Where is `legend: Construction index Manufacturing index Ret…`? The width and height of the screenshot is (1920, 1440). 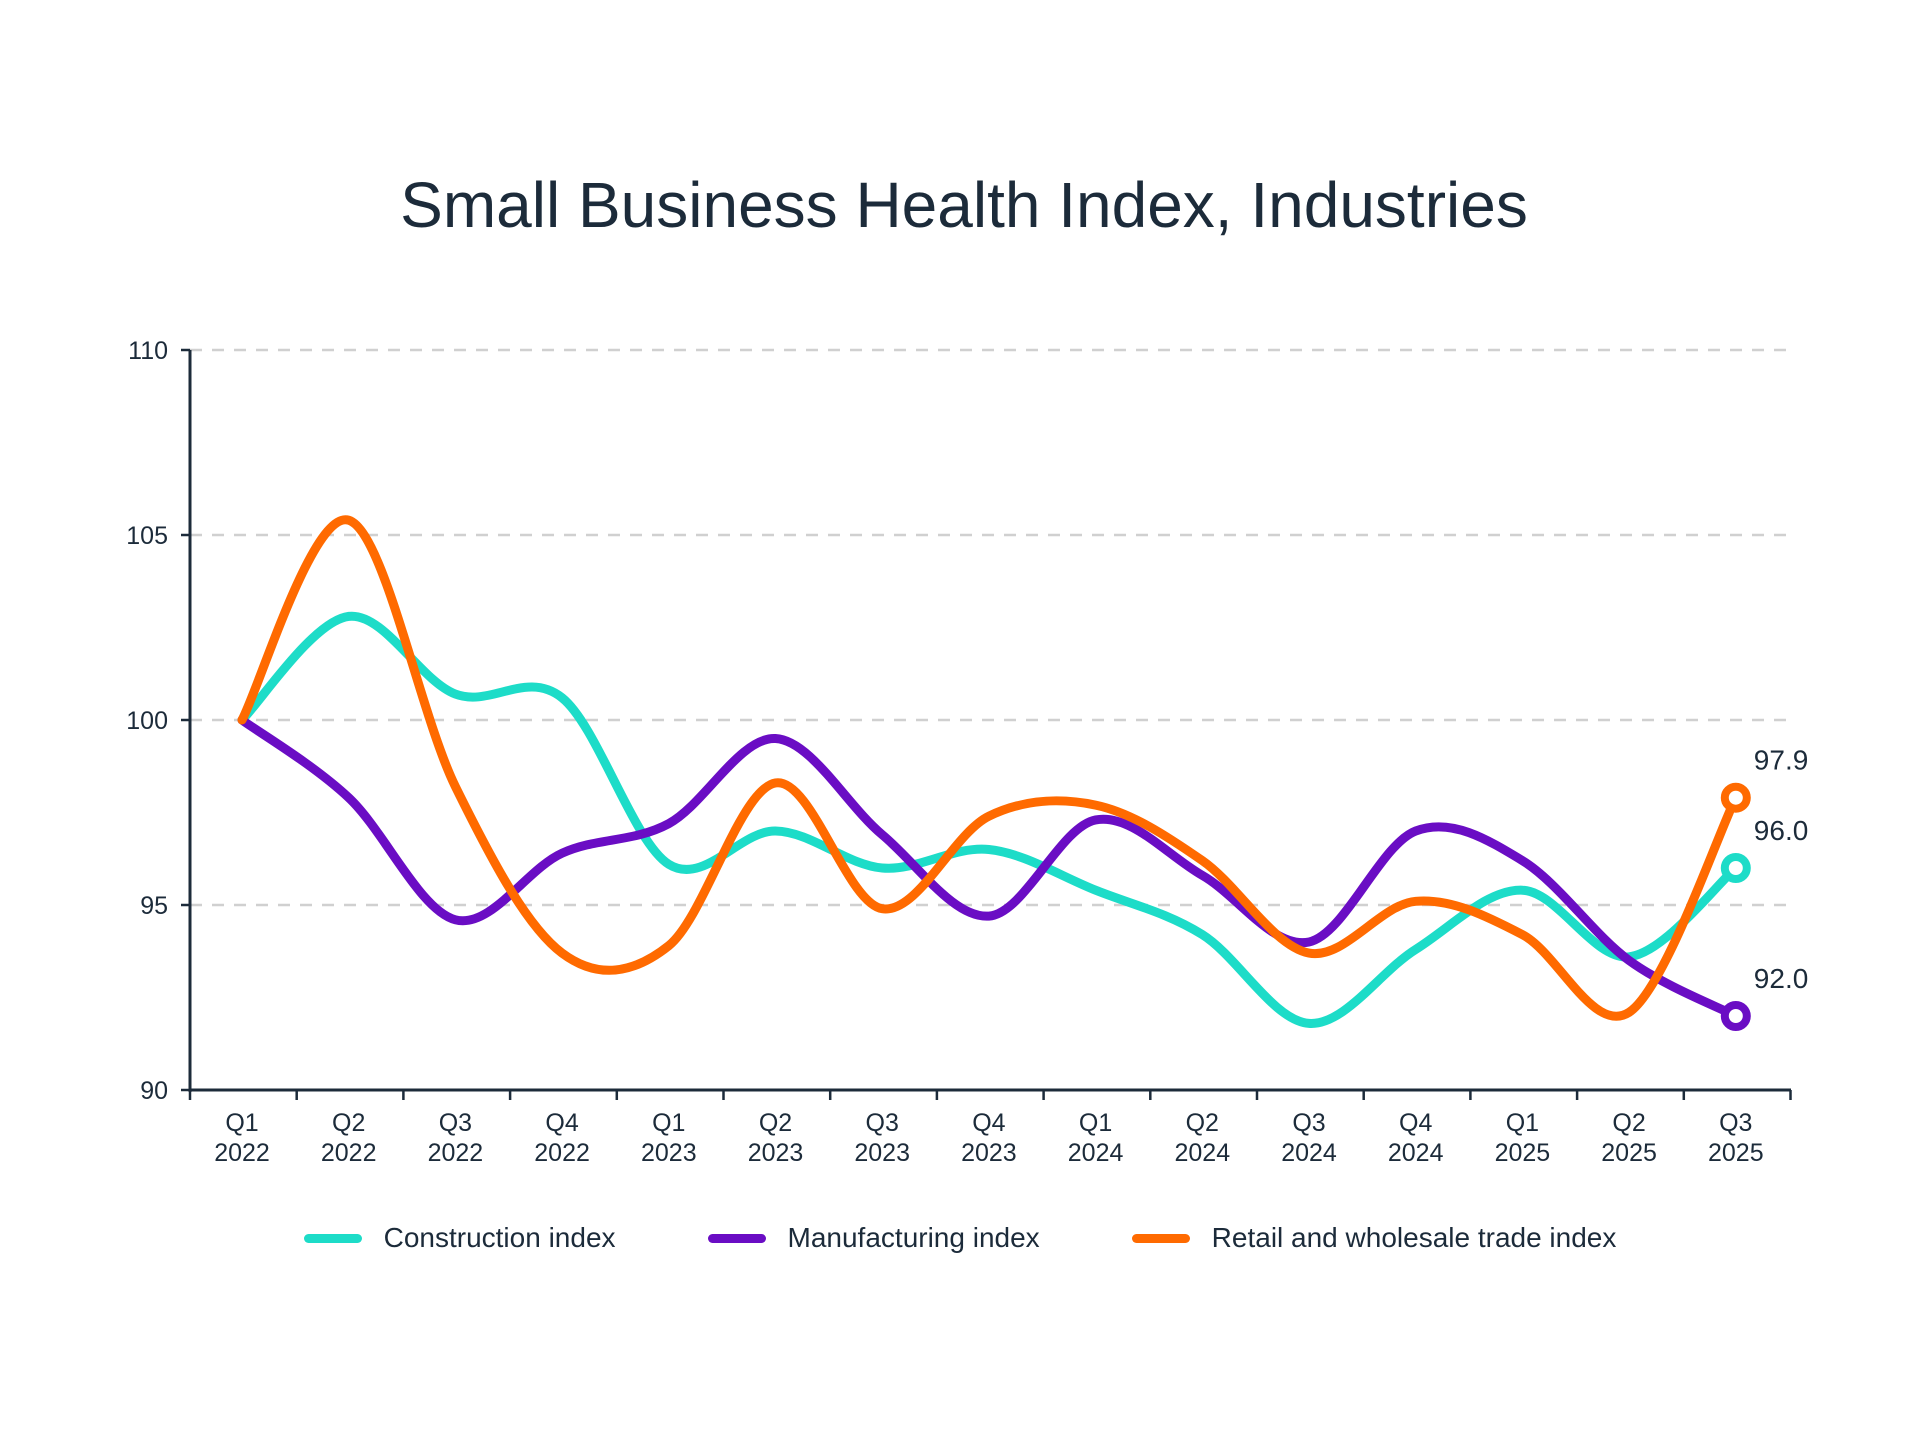
legend: Construction index Manufacturing index Ret… is located at coordinates (960, 1238).